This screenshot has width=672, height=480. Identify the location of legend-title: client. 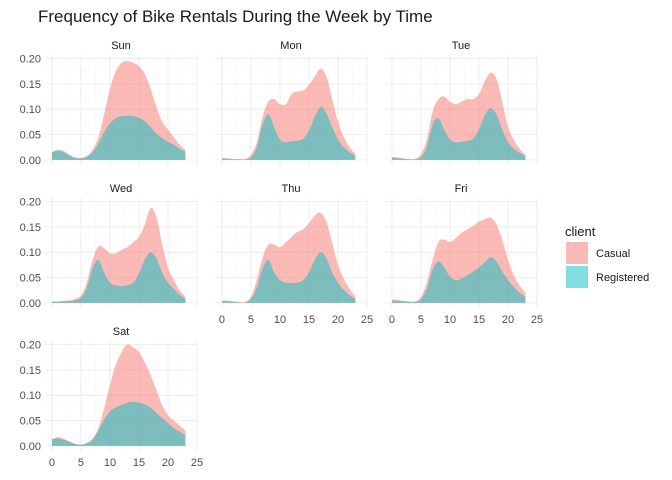
(580, 231).